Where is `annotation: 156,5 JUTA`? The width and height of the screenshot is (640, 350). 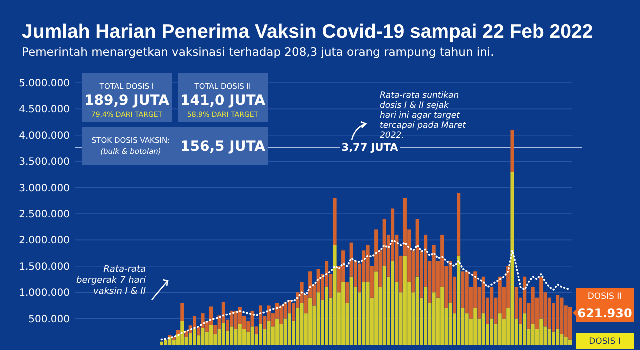
annotation: 156,5 JUTA is located at coordinates (223, 147).